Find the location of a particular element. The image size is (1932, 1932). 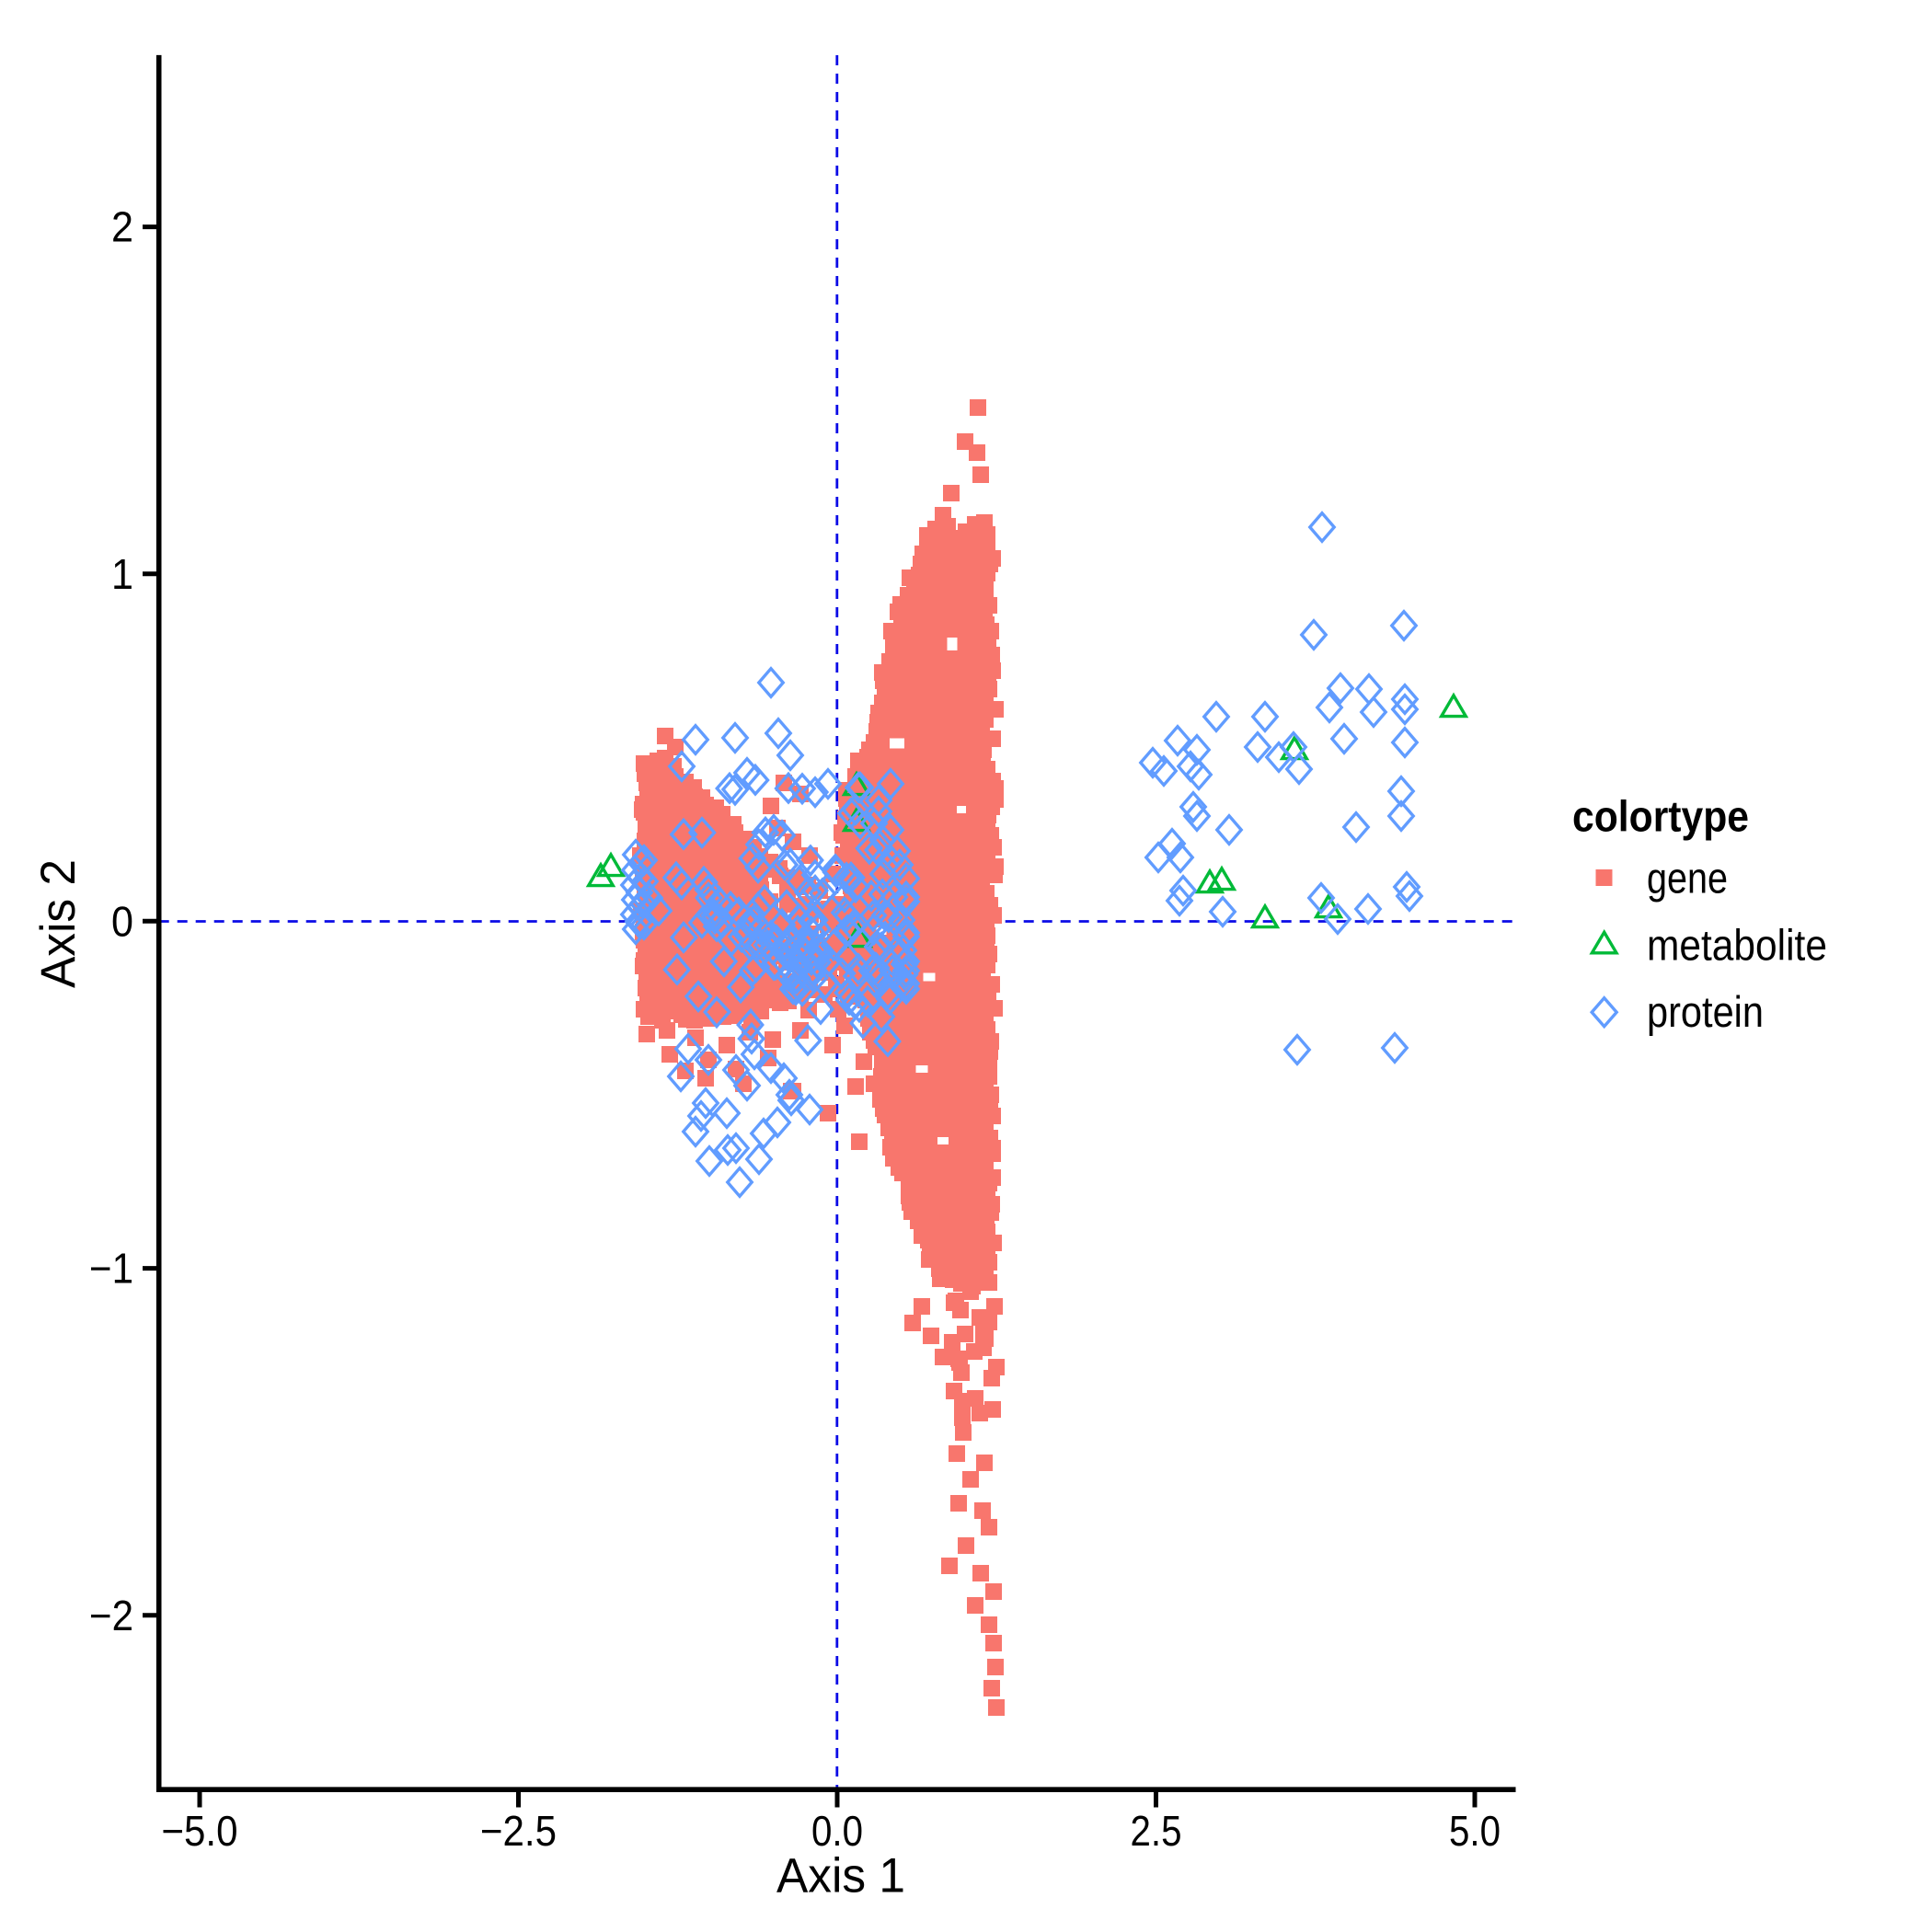

svg-text: 2.5 is located at coordinates (1156, 1831).